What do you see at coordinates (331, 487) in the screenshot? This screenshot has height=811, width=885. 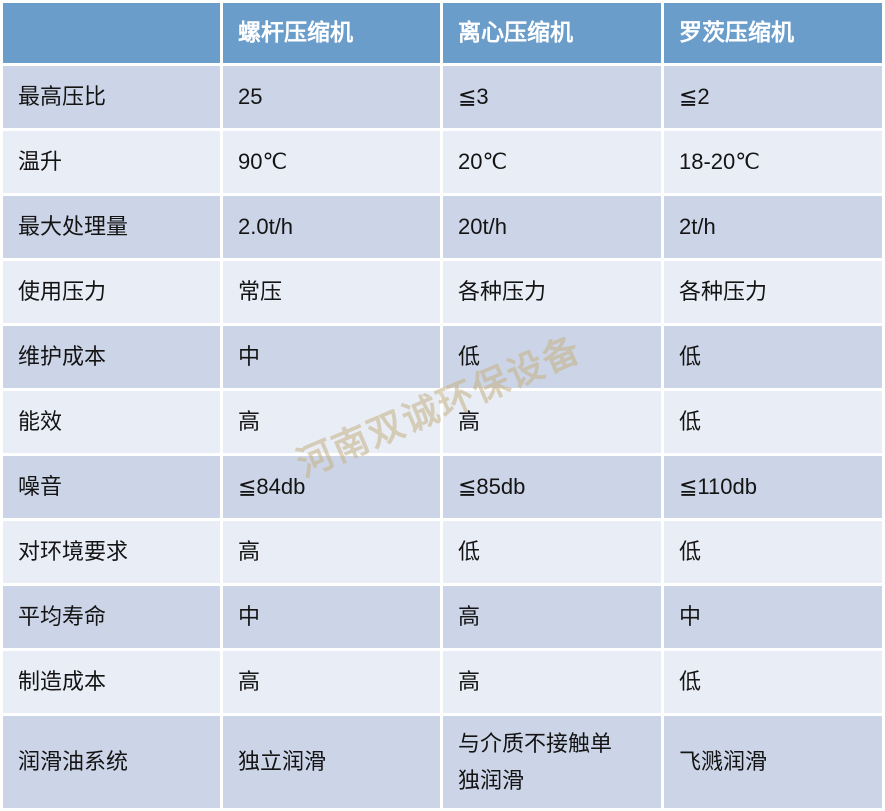 I see `table-cell: ≦84db` at bounding box center [331, 487].